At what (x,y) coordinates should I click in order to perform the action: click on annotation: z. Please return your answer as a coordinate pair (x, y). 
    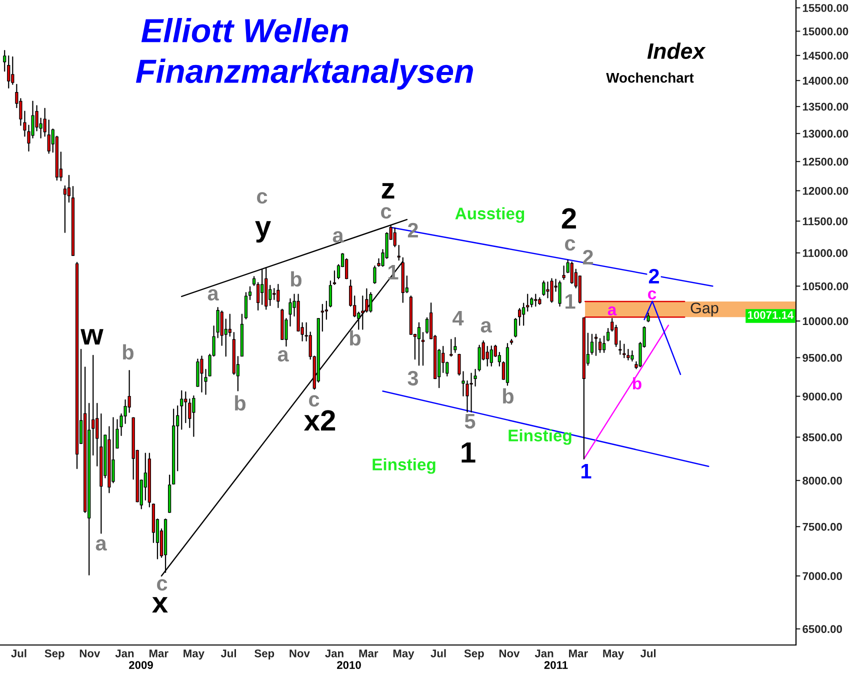
    Looking at the image, I should click on (388, 191).